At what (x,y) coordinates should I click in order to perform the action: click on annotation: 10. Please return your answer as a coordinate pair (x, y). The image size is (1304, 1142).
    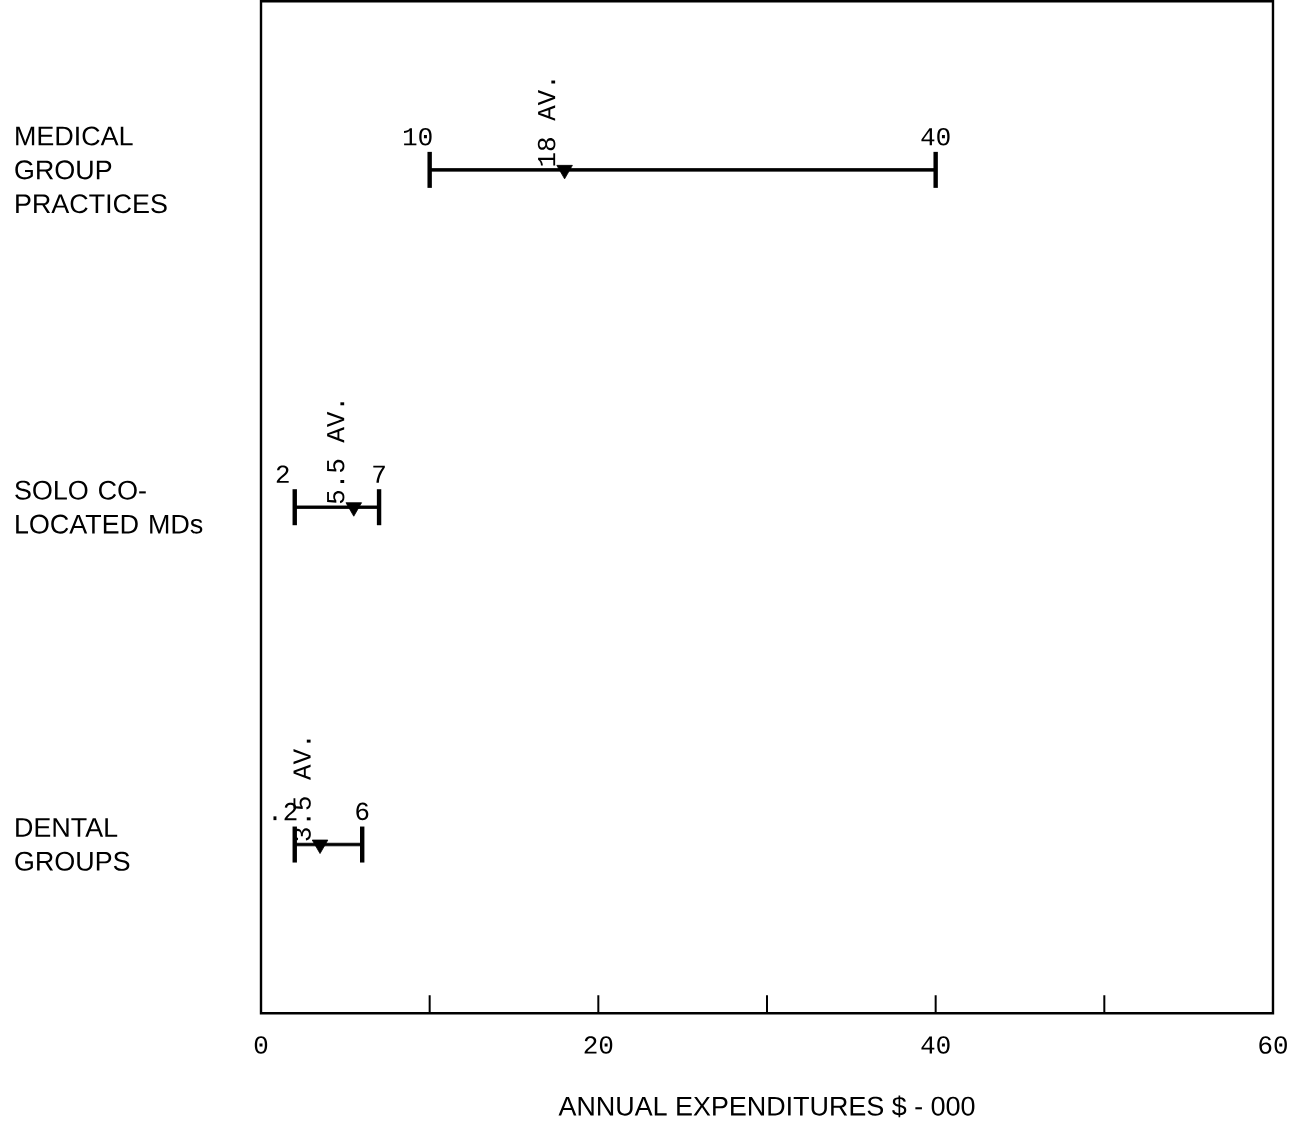
    Looking at the image, I should click on (418, 136).